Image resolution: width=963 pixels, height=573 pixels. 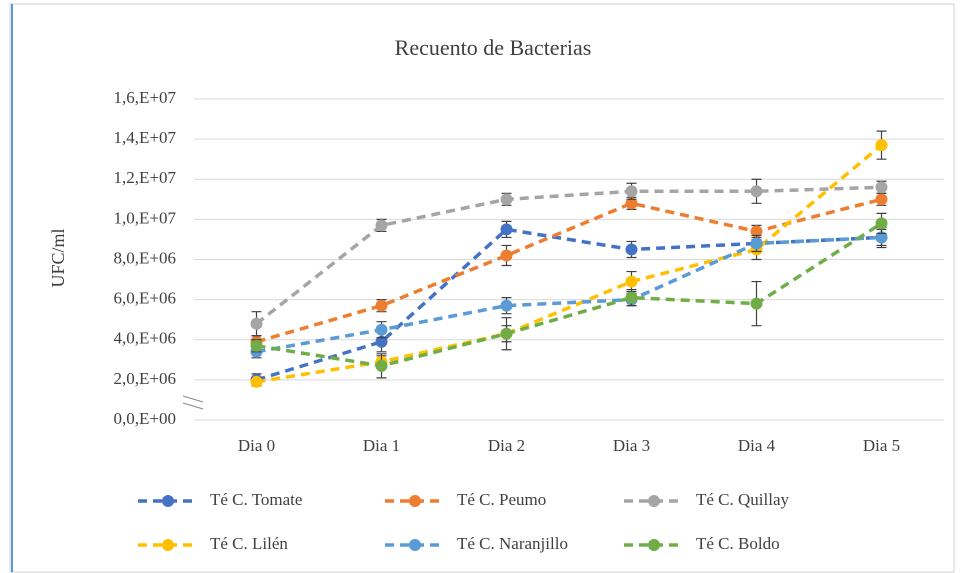 What do you see at coordinates (145, 217) in the screenshot?
I see `y-tick-label: 1,0,E+07` at bounding box center [145, 217].